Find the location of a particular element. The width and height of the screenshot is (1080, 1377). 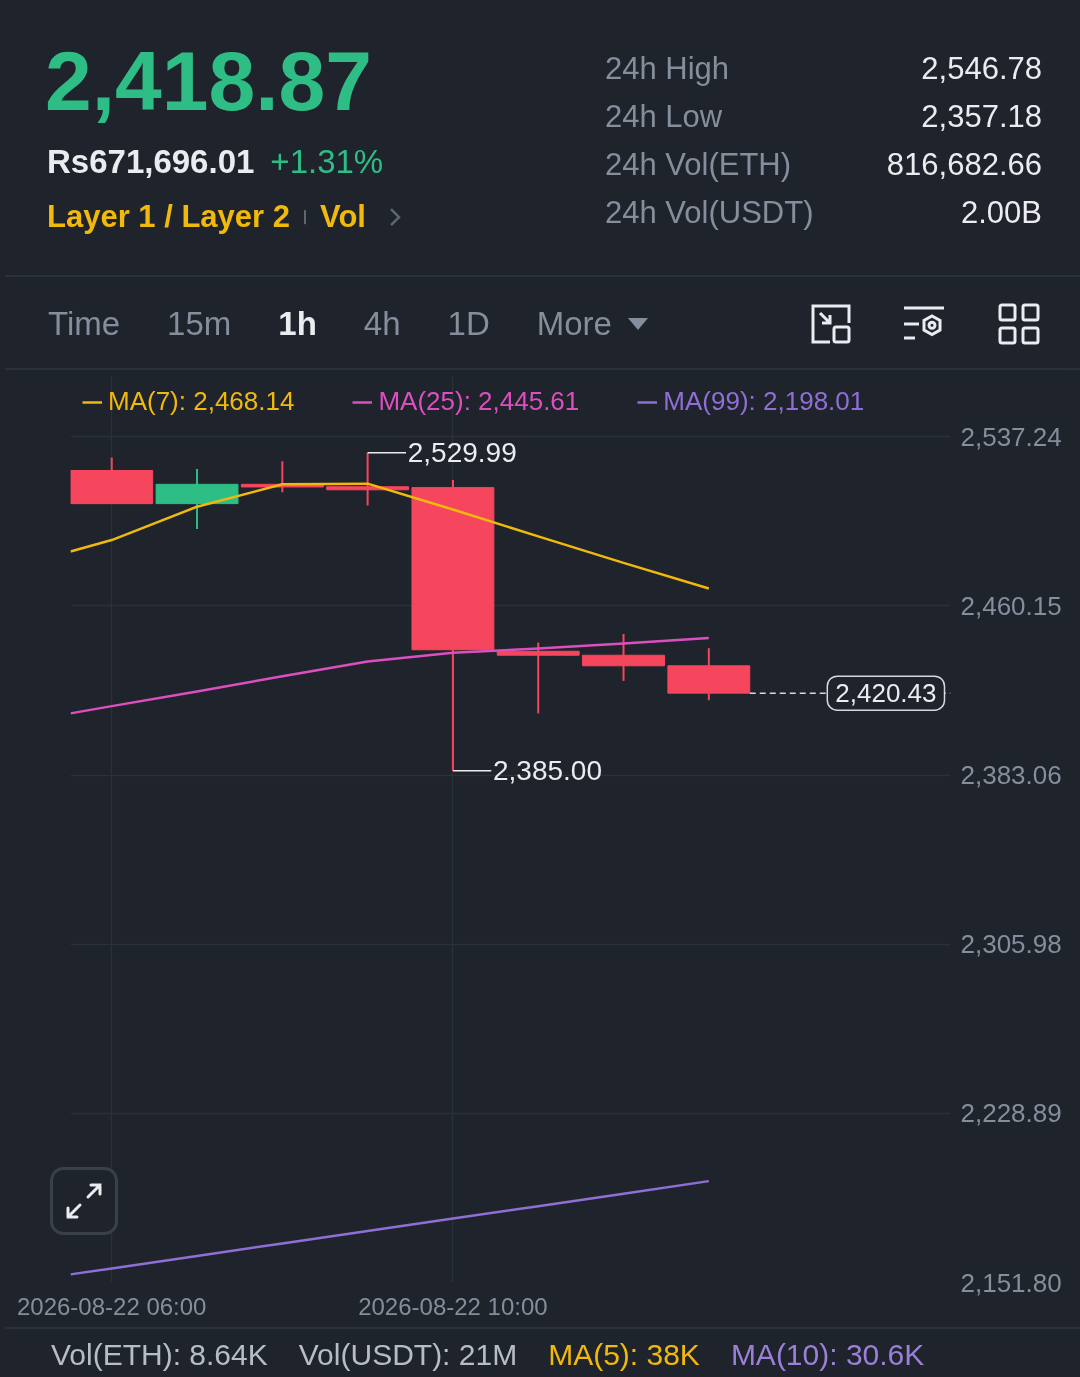

y-tick-label: 2,460.15 is located at coordinates (1011, 605).